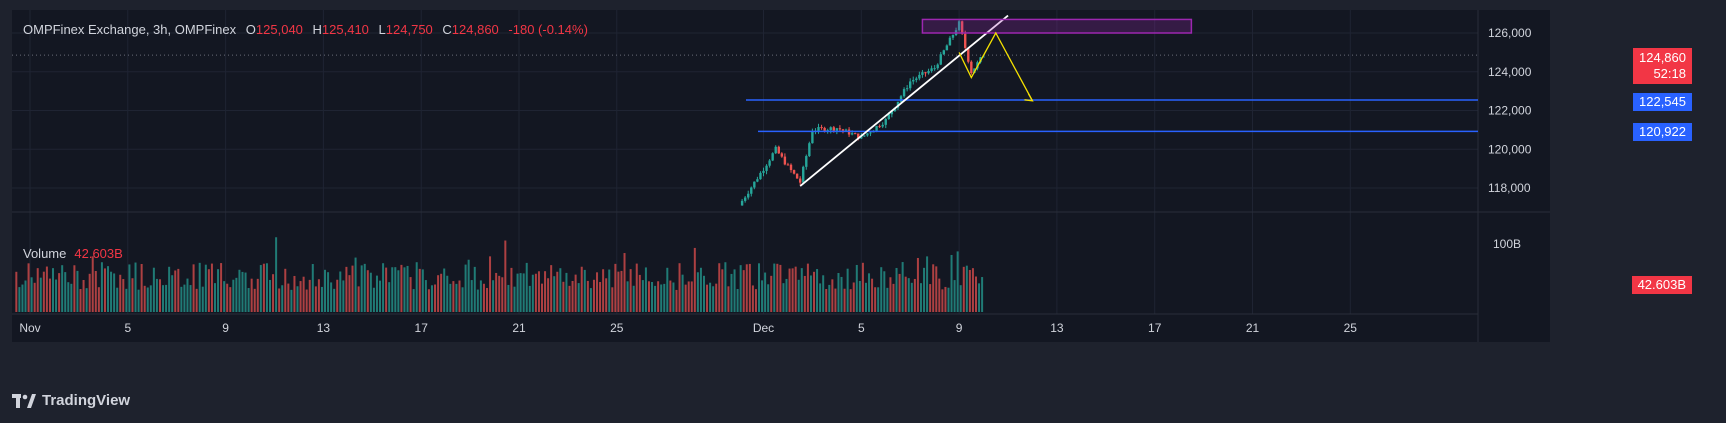 Image resolution: width=1726 pixels, height=423 pixels. I want to click on time-tick-label: 25, so click(617, 328).